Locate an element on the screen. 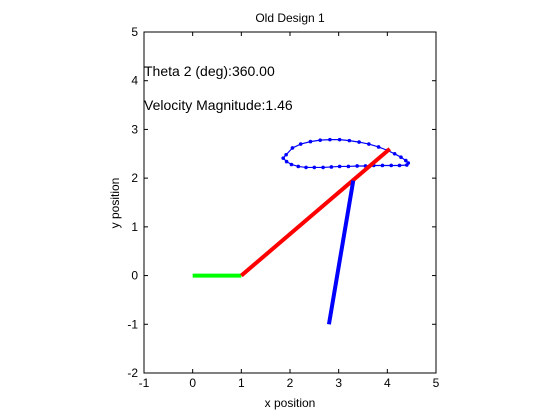 This screenshot has height=420, width=560. x-tick-label: 3 is located at coordinates (338, 383).